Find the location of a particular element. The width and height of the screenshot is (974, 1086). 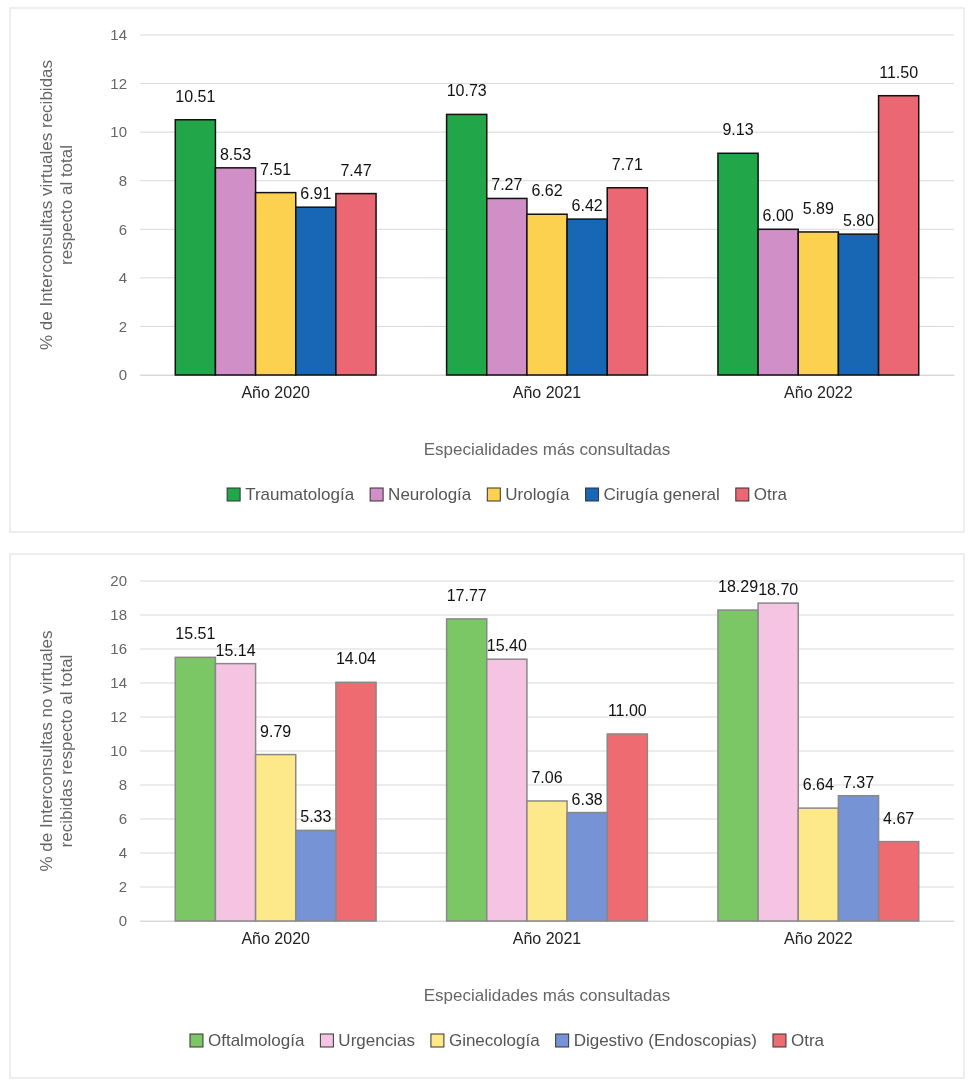

data-label: 6.00 is located at coordinates (778, 216).